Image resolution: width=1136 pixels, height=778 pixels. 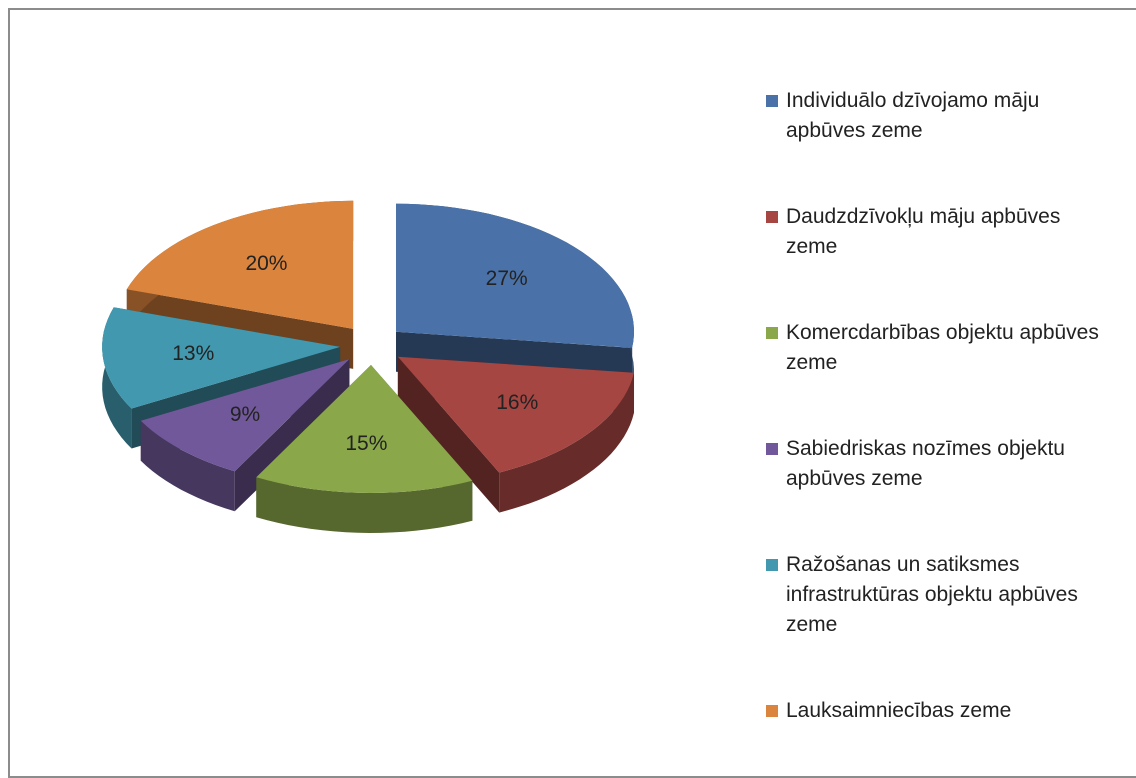 I want to click on data-label: 15%, so click(x=366, y=443).